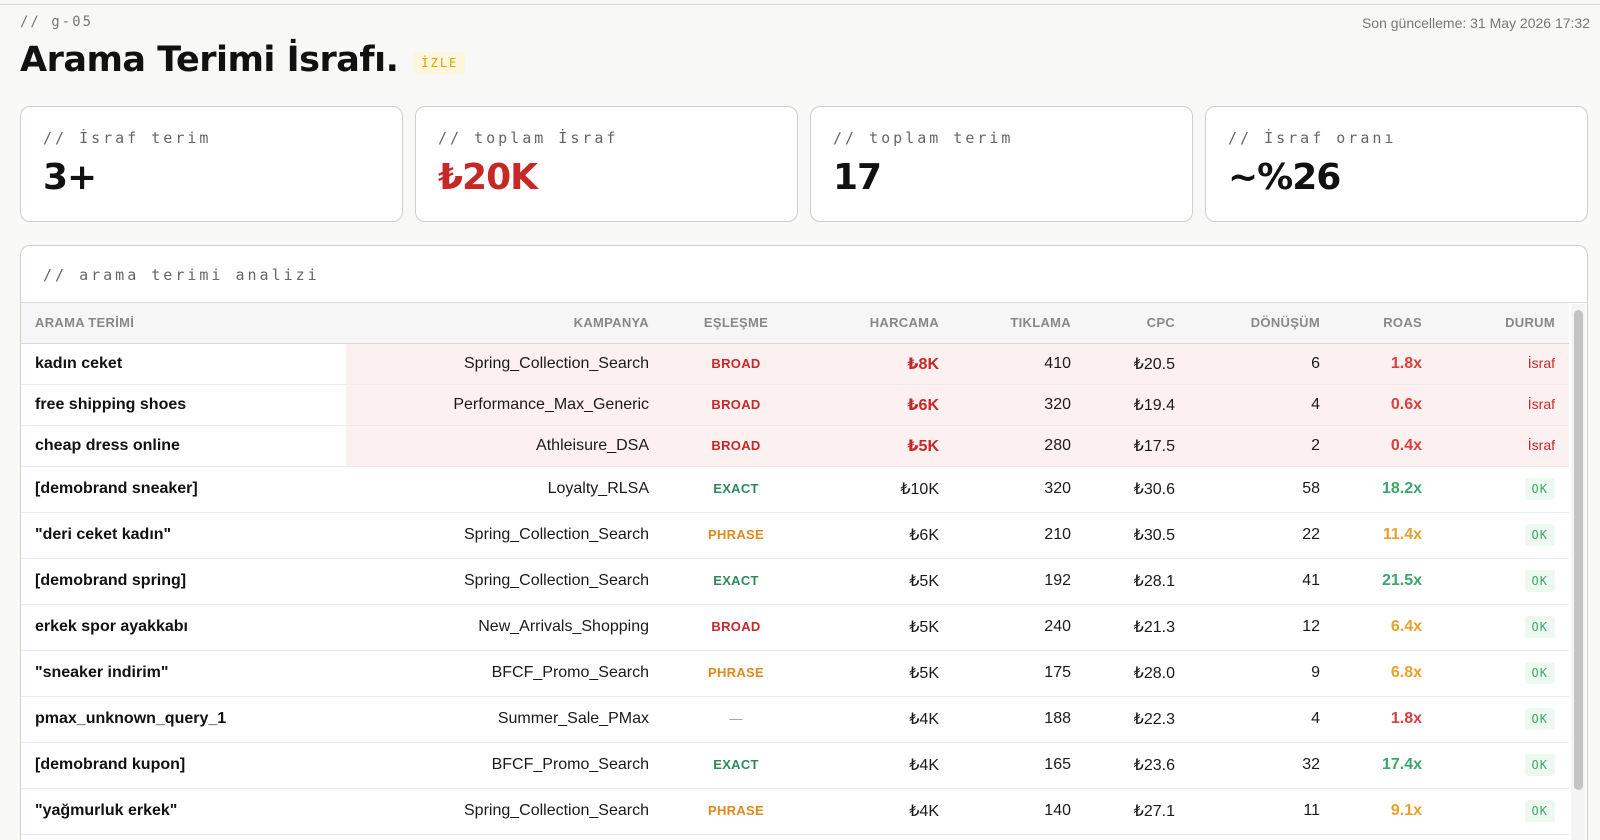 The height and width of the screenshot is (840, 1600). What do you see at coordinates (736, 323) in the screenshot?
I see `column-header-match: EŞLEŞME` at bounding box center [736, 323].